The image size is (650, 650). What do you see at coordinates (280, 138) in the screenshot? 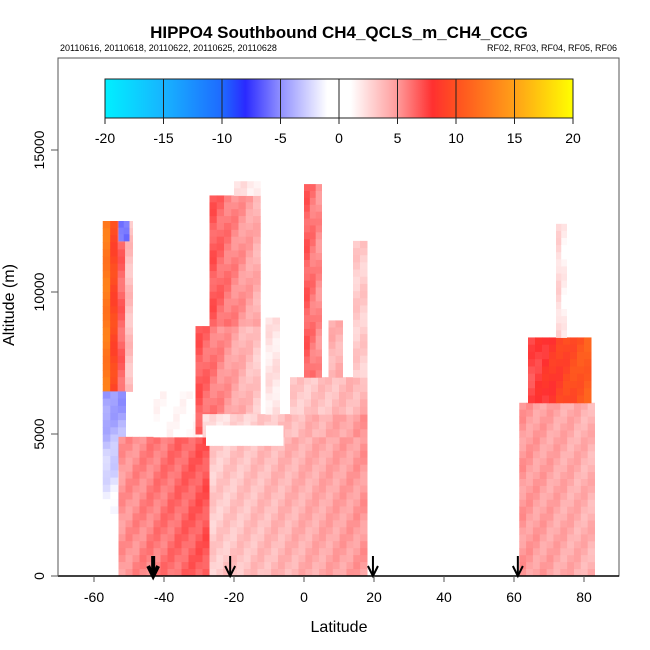
I see `colorbar-tick-label: -5` at bounding box center [280, 138].